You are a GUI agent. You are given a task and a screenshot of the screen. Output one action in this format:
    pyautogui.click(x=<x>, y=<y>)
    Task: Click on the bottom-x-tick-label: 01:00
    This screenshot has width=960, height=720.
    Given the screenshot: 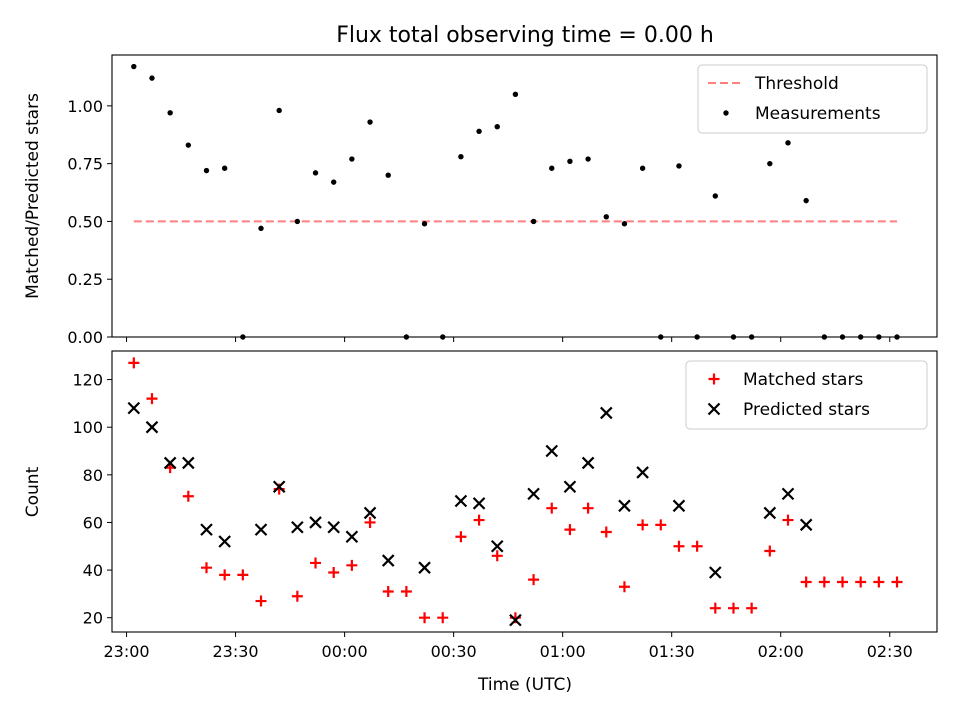 What is the action you would take?
    pyautogui.click(x=563, y=651)
    